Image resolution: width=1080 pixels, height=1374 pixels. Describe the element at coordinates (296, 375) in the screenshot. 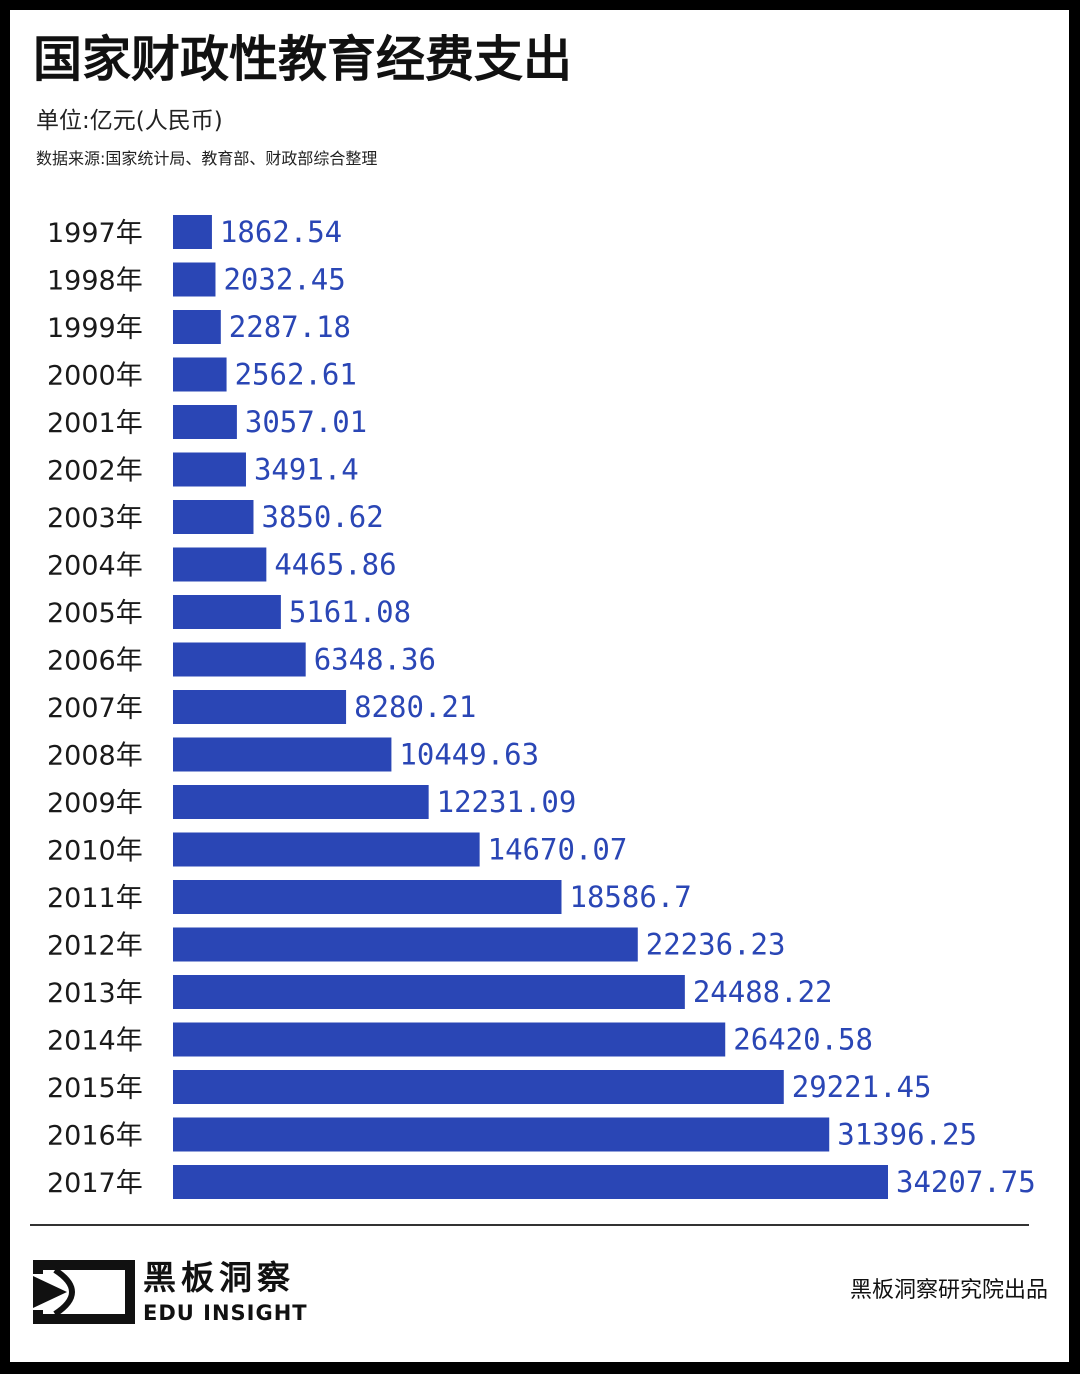

I see `value-label: 2562.61` at that location.